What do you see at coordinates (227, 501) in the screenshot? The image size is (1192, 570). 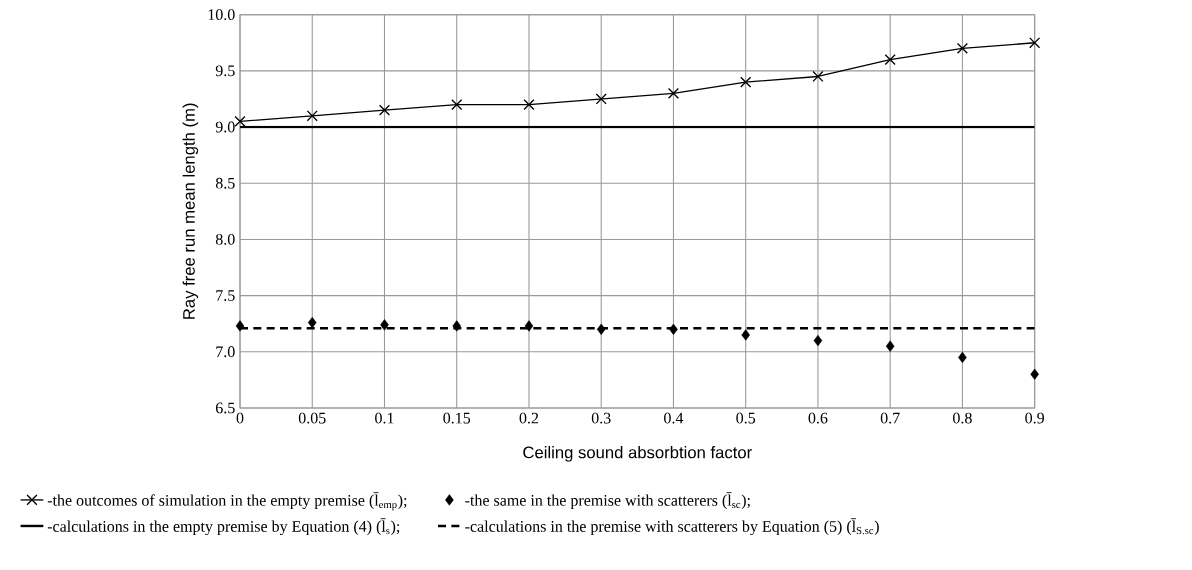 I see `legend-label: -the outcomes of simulation in the empty premise (l̄$_{emp}$);` at bounding box center [227, 501].